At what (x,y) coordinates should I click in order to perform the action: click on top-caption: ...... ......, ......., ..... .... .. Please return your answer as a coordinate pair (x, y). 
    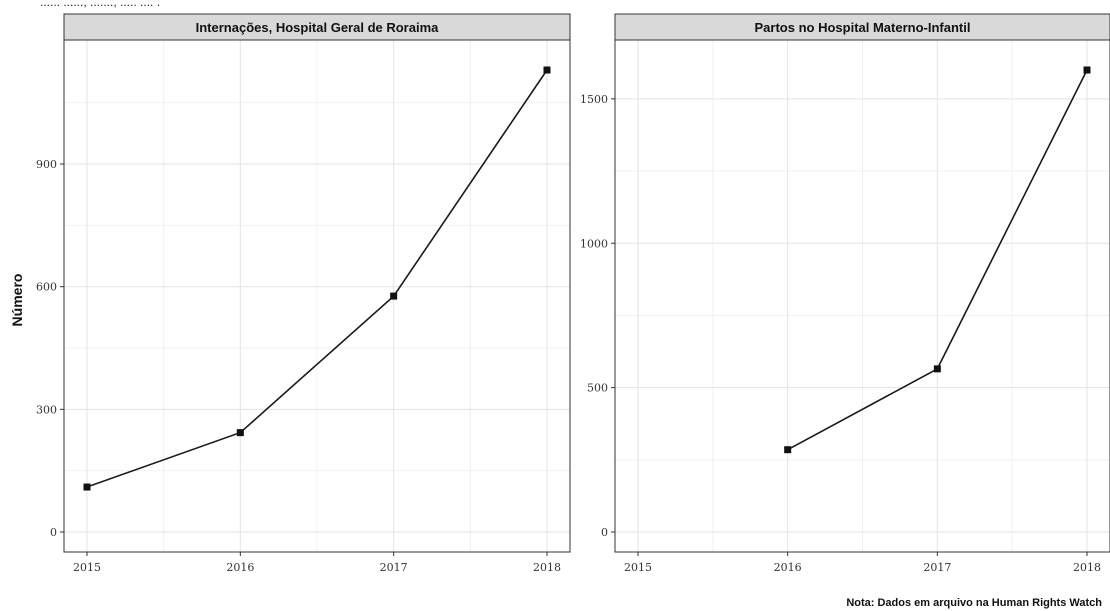
    Looking at the image, I should click on (100, 4).